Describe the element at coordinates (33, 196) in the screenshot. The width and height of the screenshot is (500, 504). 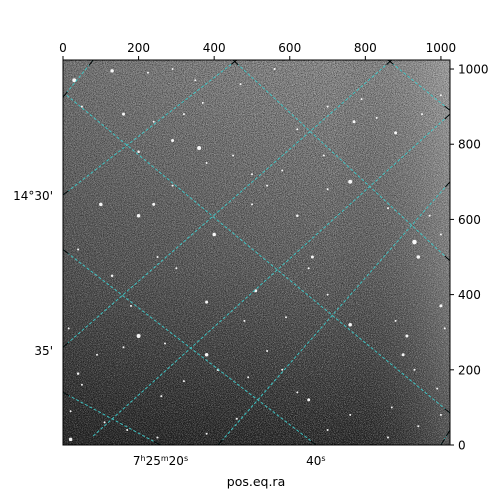
I see `dec-tick-label: 14°30'` at that location.